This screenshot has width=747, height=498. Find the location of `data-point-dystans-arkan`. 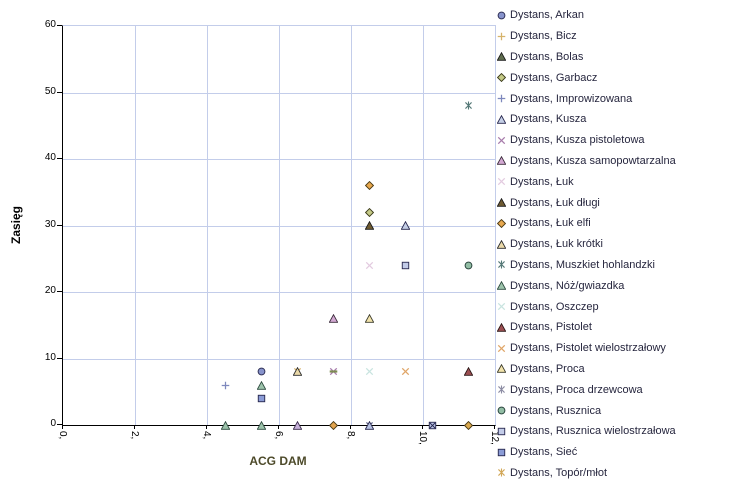

data-point-dystans-arkan is located at coordinates (261, 371).